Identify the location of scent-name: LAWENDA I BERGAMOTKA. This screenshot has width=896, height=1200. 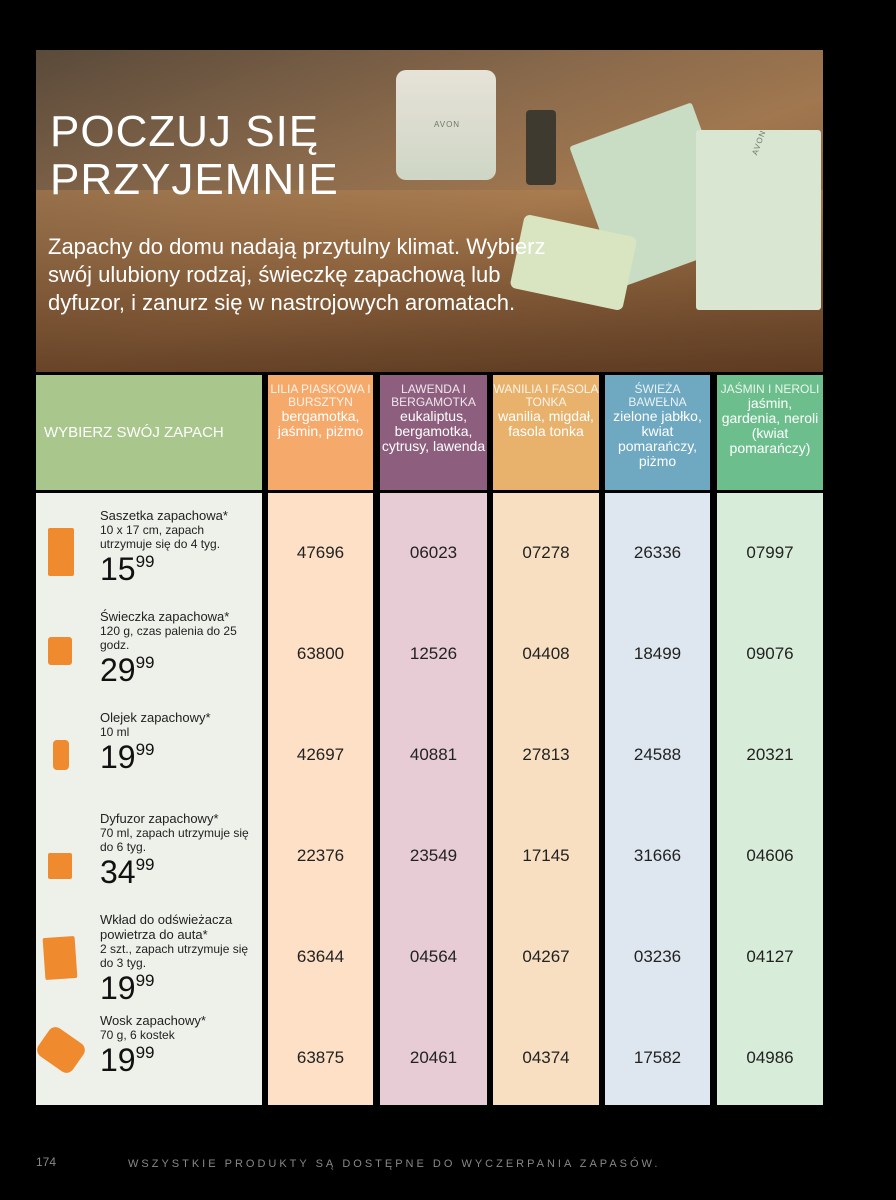
(433, 395).